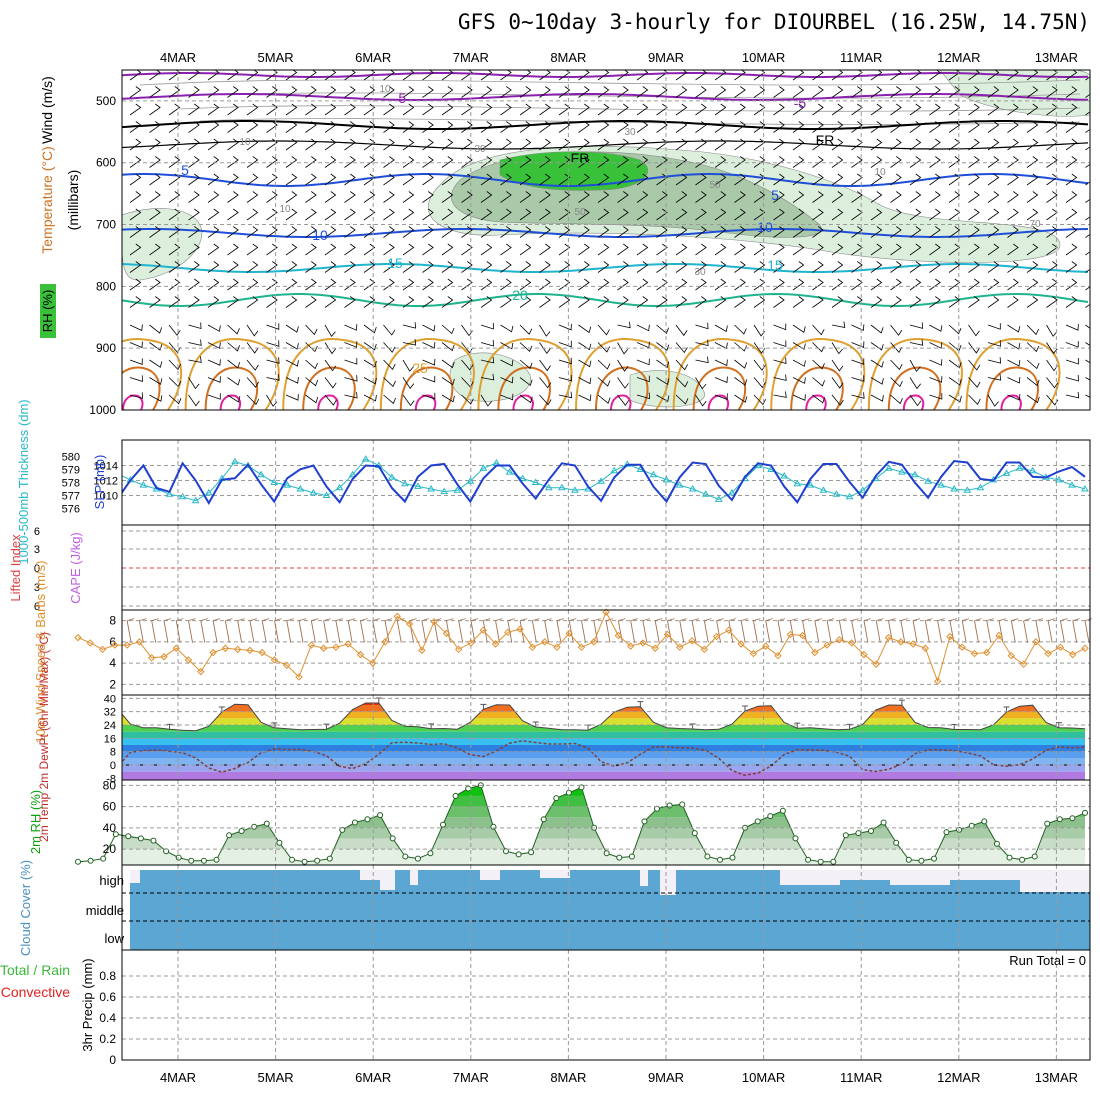 The width and height of the screenshot is (1100, 1100). What do you see at coordinates (37, 607) in the screenshot?
I see `y-tick-label: 6` at bounding box center [37, 607].